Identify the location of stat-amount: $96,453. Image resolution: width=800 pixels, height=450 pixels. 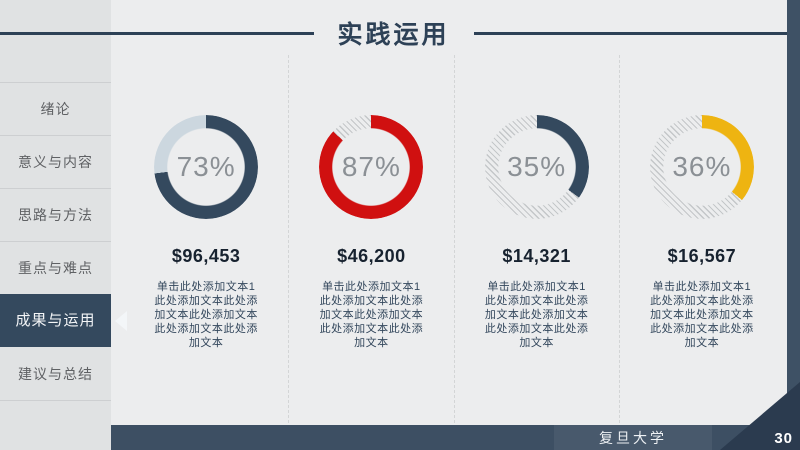
(206, 256).